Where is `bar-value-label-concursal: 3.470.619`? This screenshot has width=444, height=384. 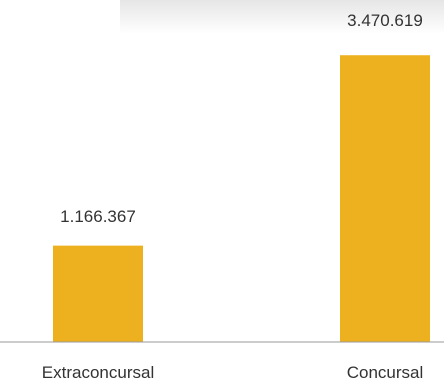 bar-value-label-concursal: 3.470.619 is located at coordinates (385, 20).